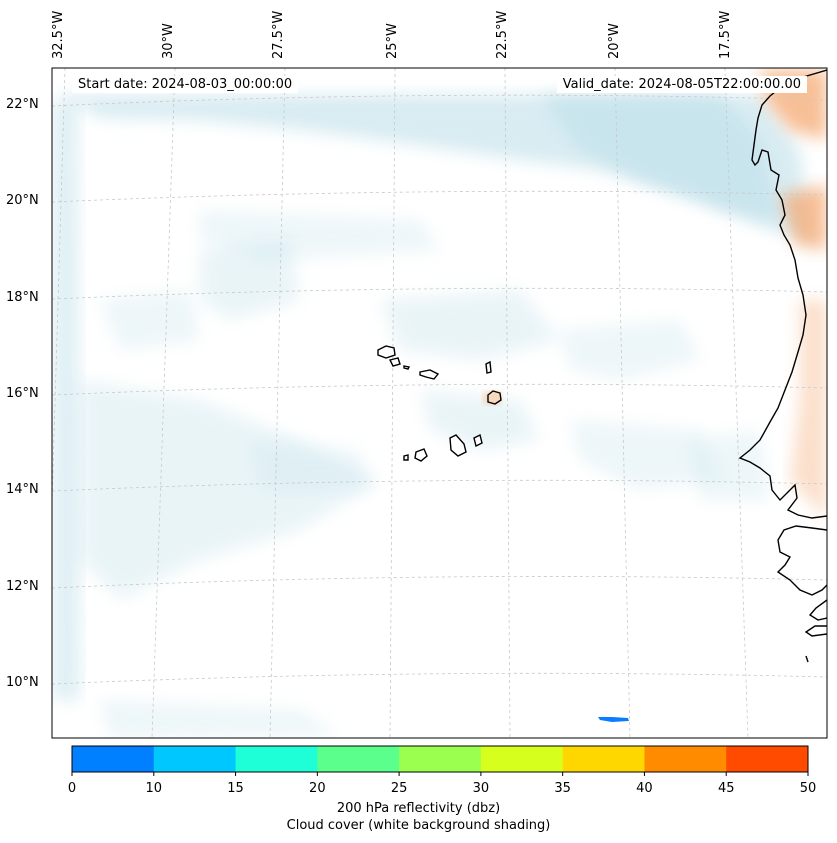 This screenshot has height=843, width=837. I want to click on colorbar-tick-label: 20, so click(317, 788).